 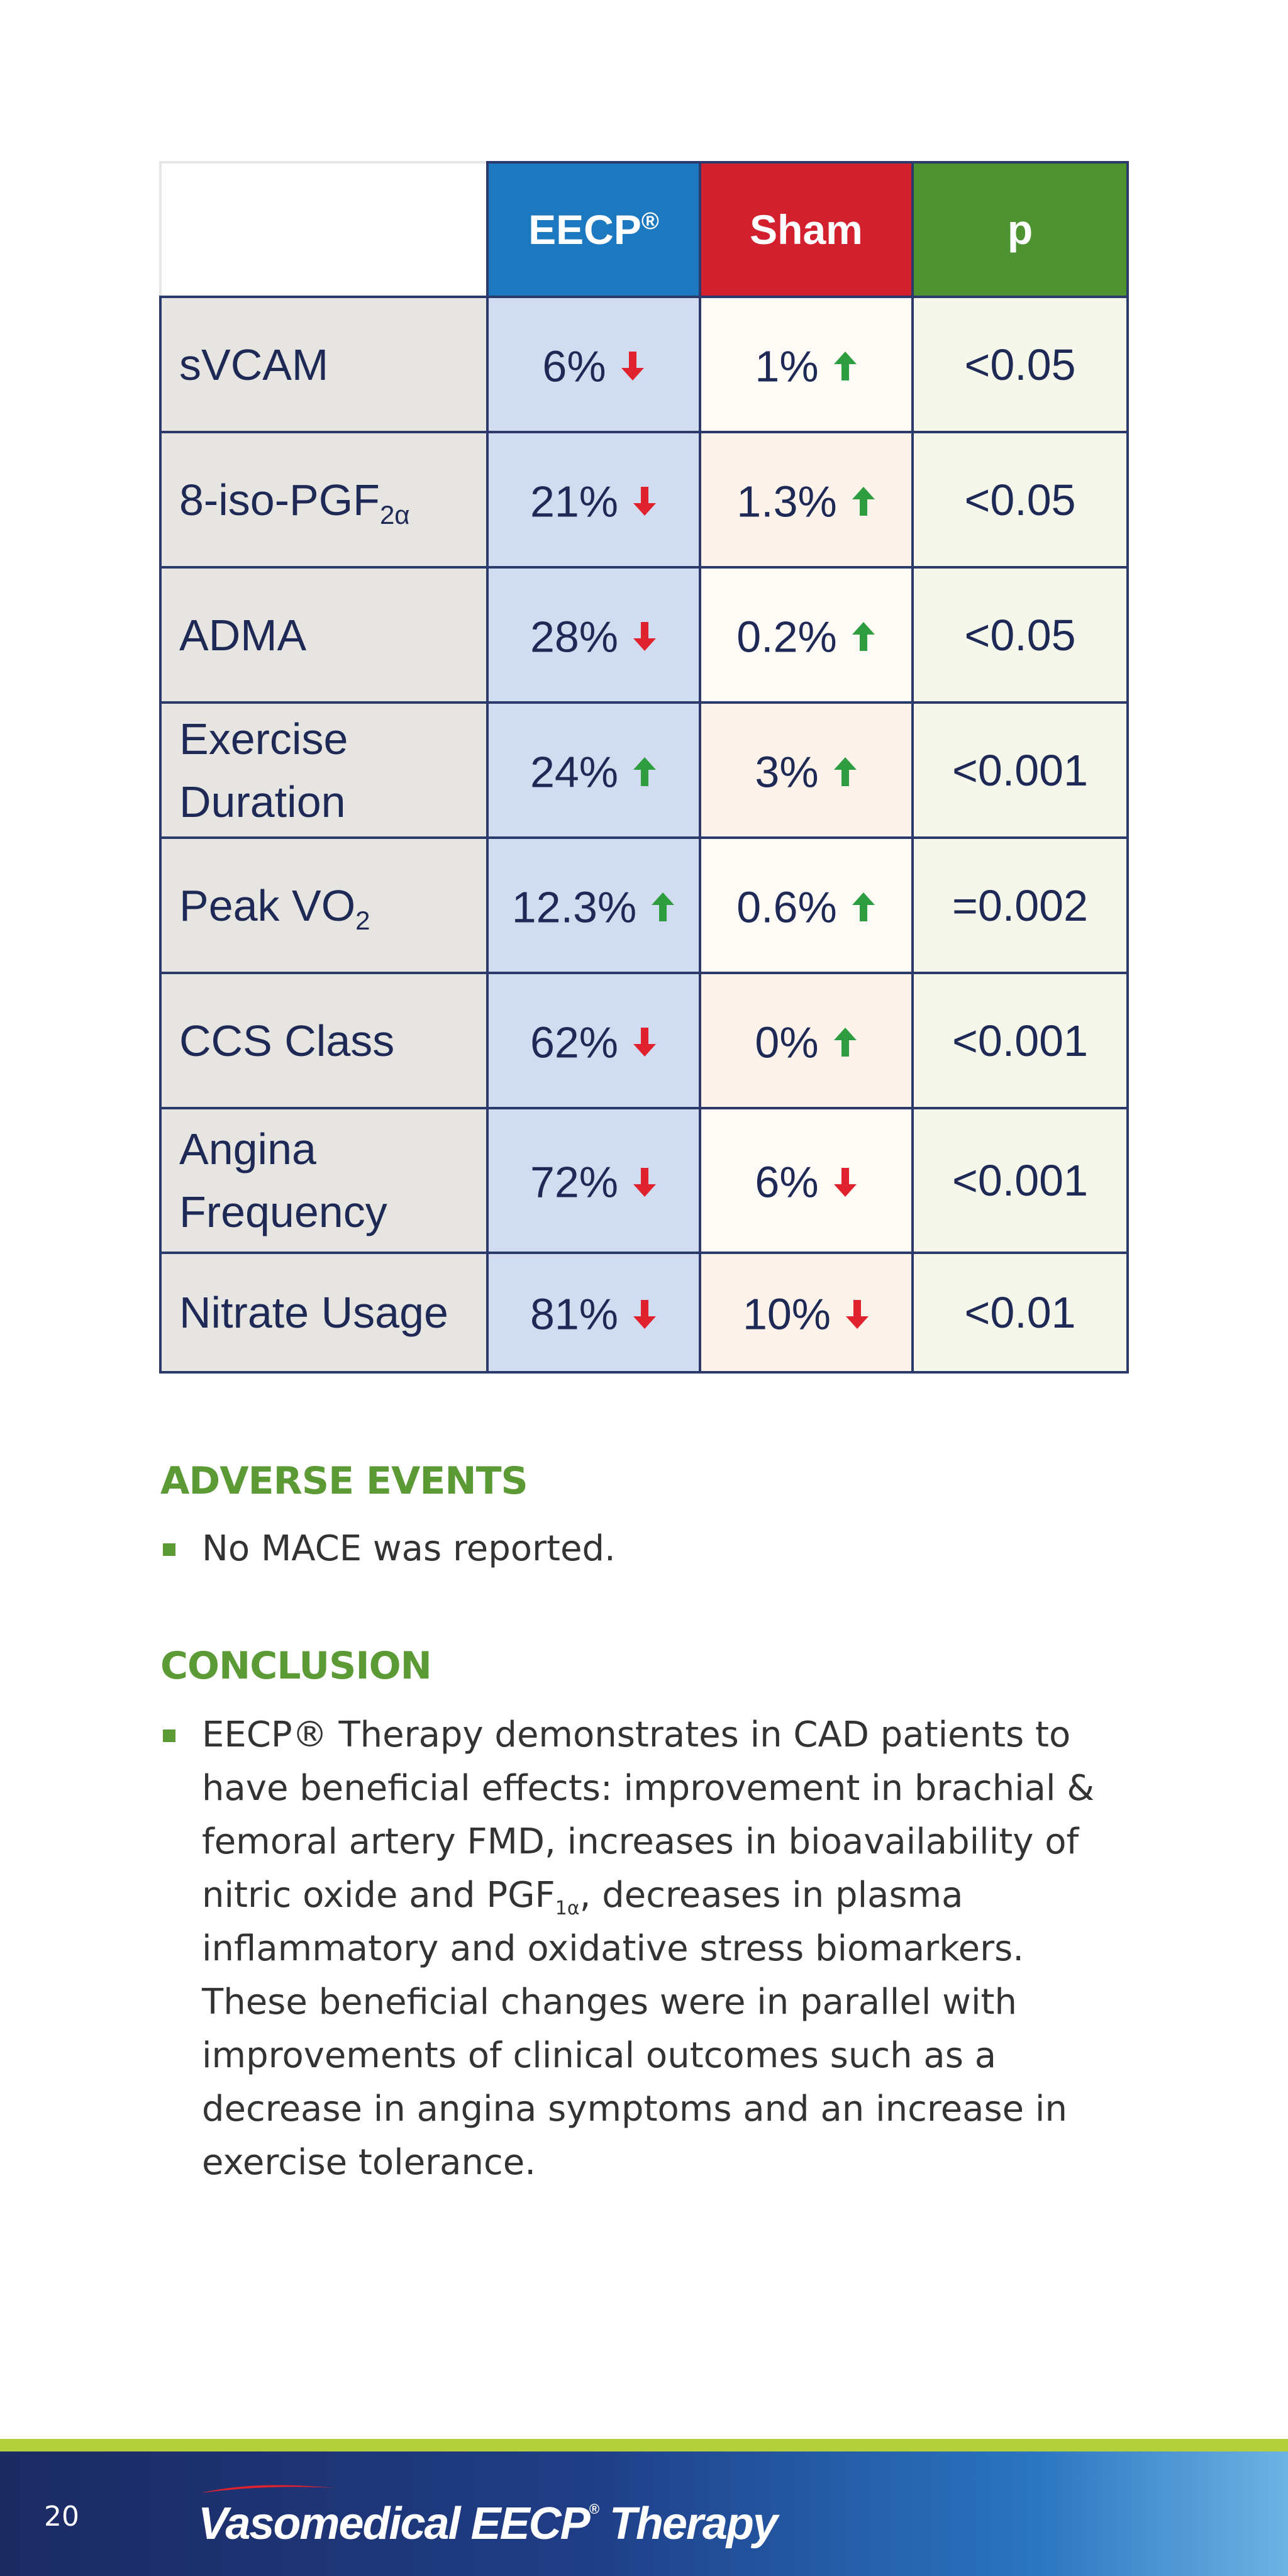 I want to click on row-label-cell: Angina Frequency, so click(x=324, y=1180).